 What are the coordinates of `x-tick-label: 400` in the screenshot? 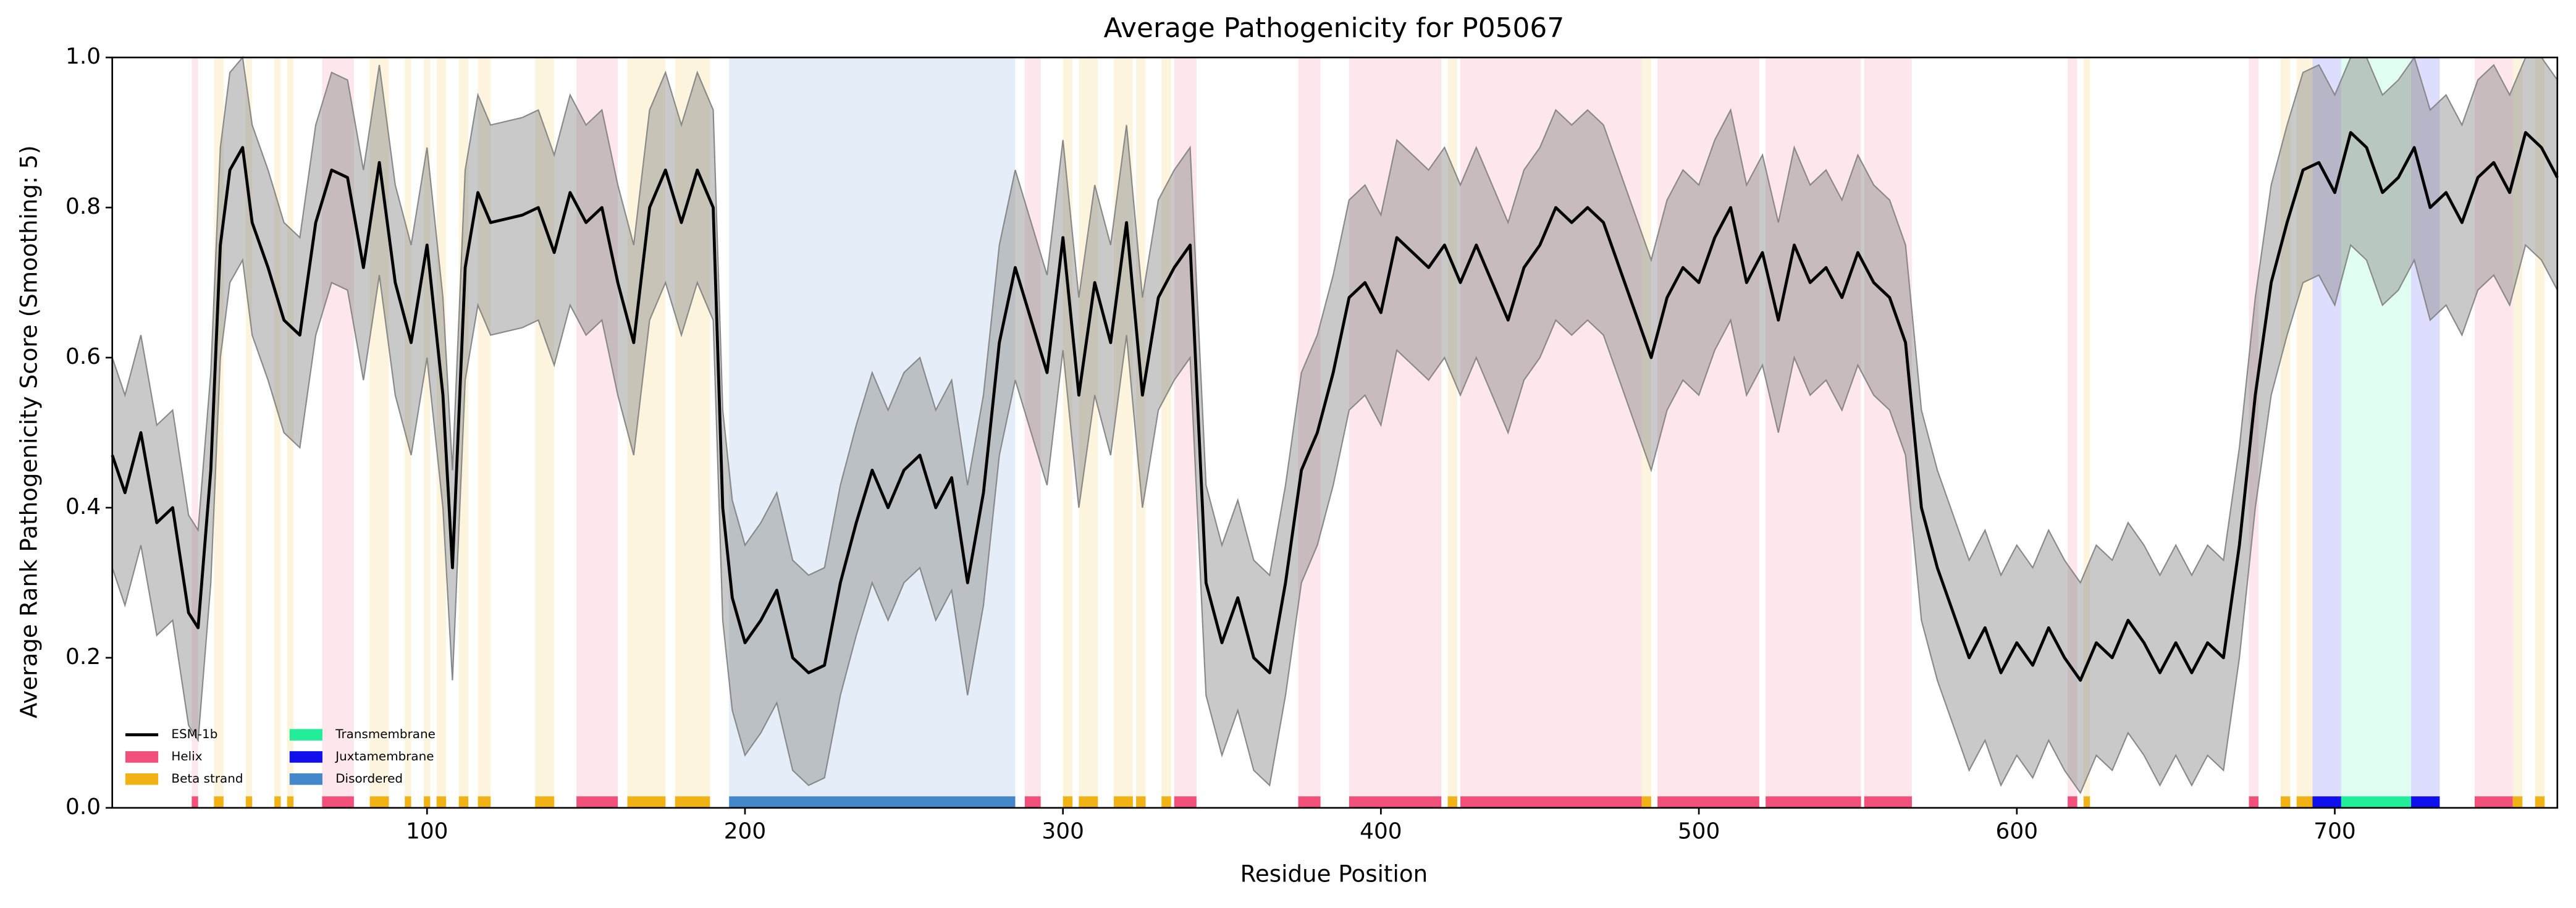 It's located at (1381, 832).